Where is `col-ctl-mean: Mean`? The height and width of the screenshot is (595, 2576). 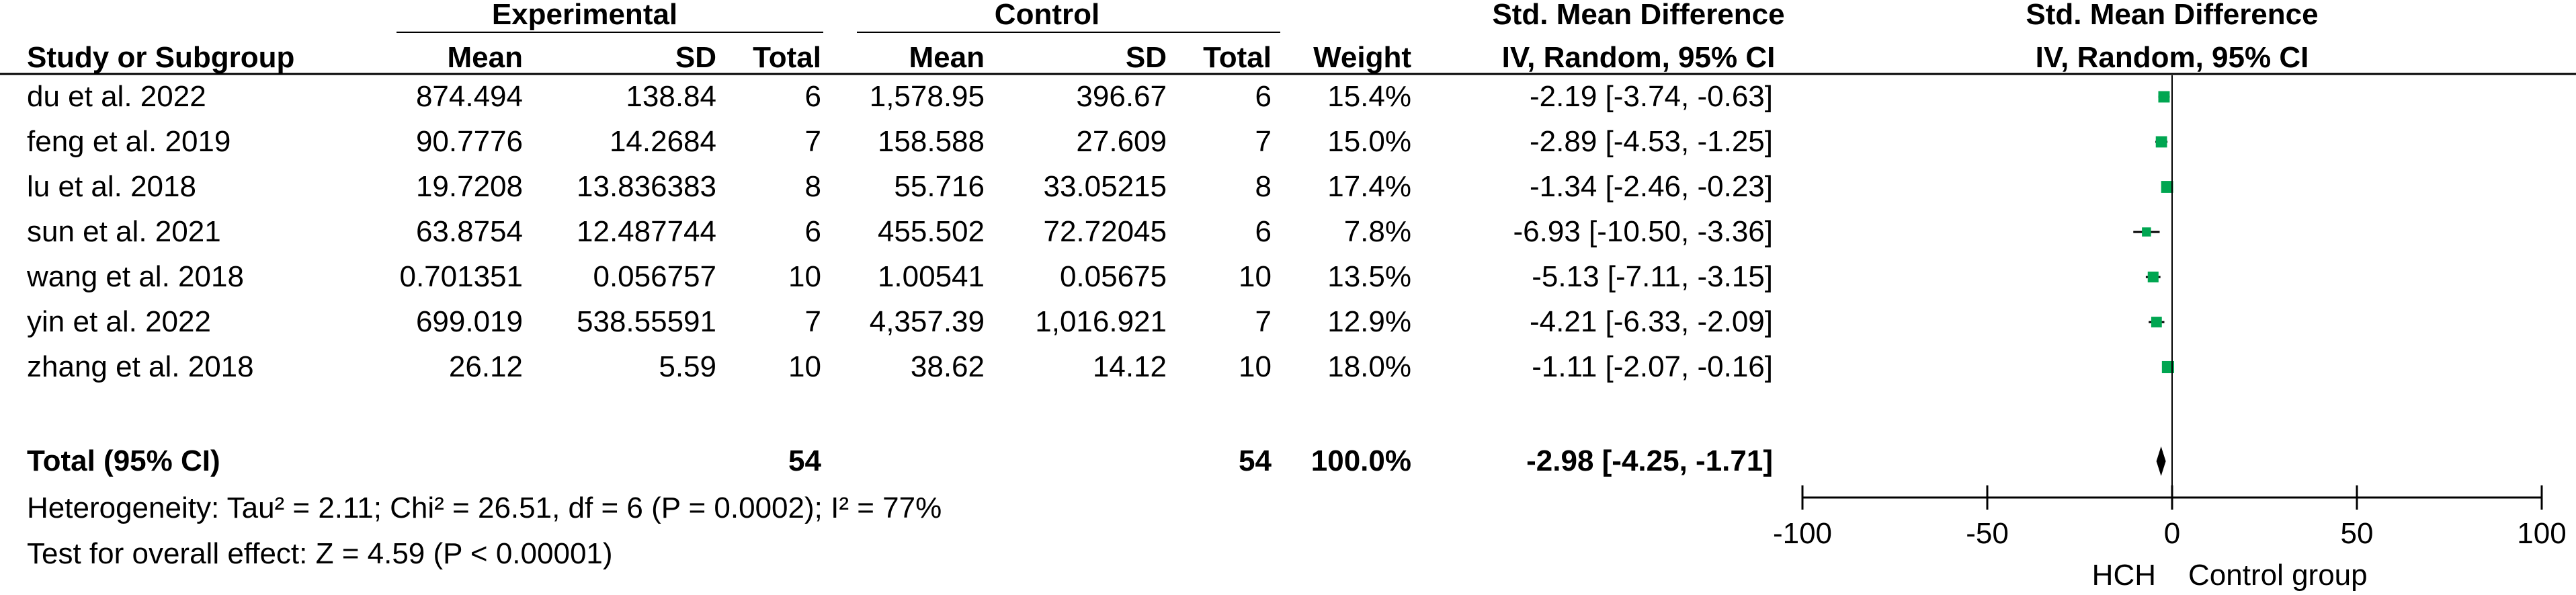 col-ctl-mean: Mean is located at coordinates (947, 58).